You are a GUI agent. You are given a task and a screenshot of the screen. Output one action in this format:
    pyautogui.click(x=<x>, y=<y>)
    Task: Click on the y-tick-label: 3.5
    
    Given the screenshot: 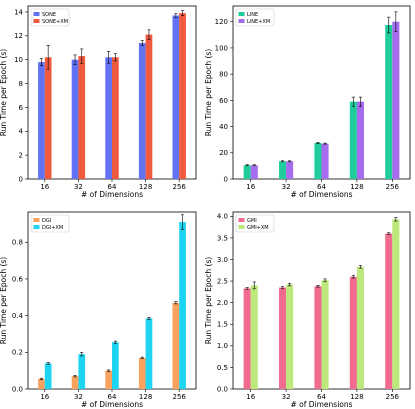 What is the action you would take?
    pyautogui.click(x=222, y=238)
    